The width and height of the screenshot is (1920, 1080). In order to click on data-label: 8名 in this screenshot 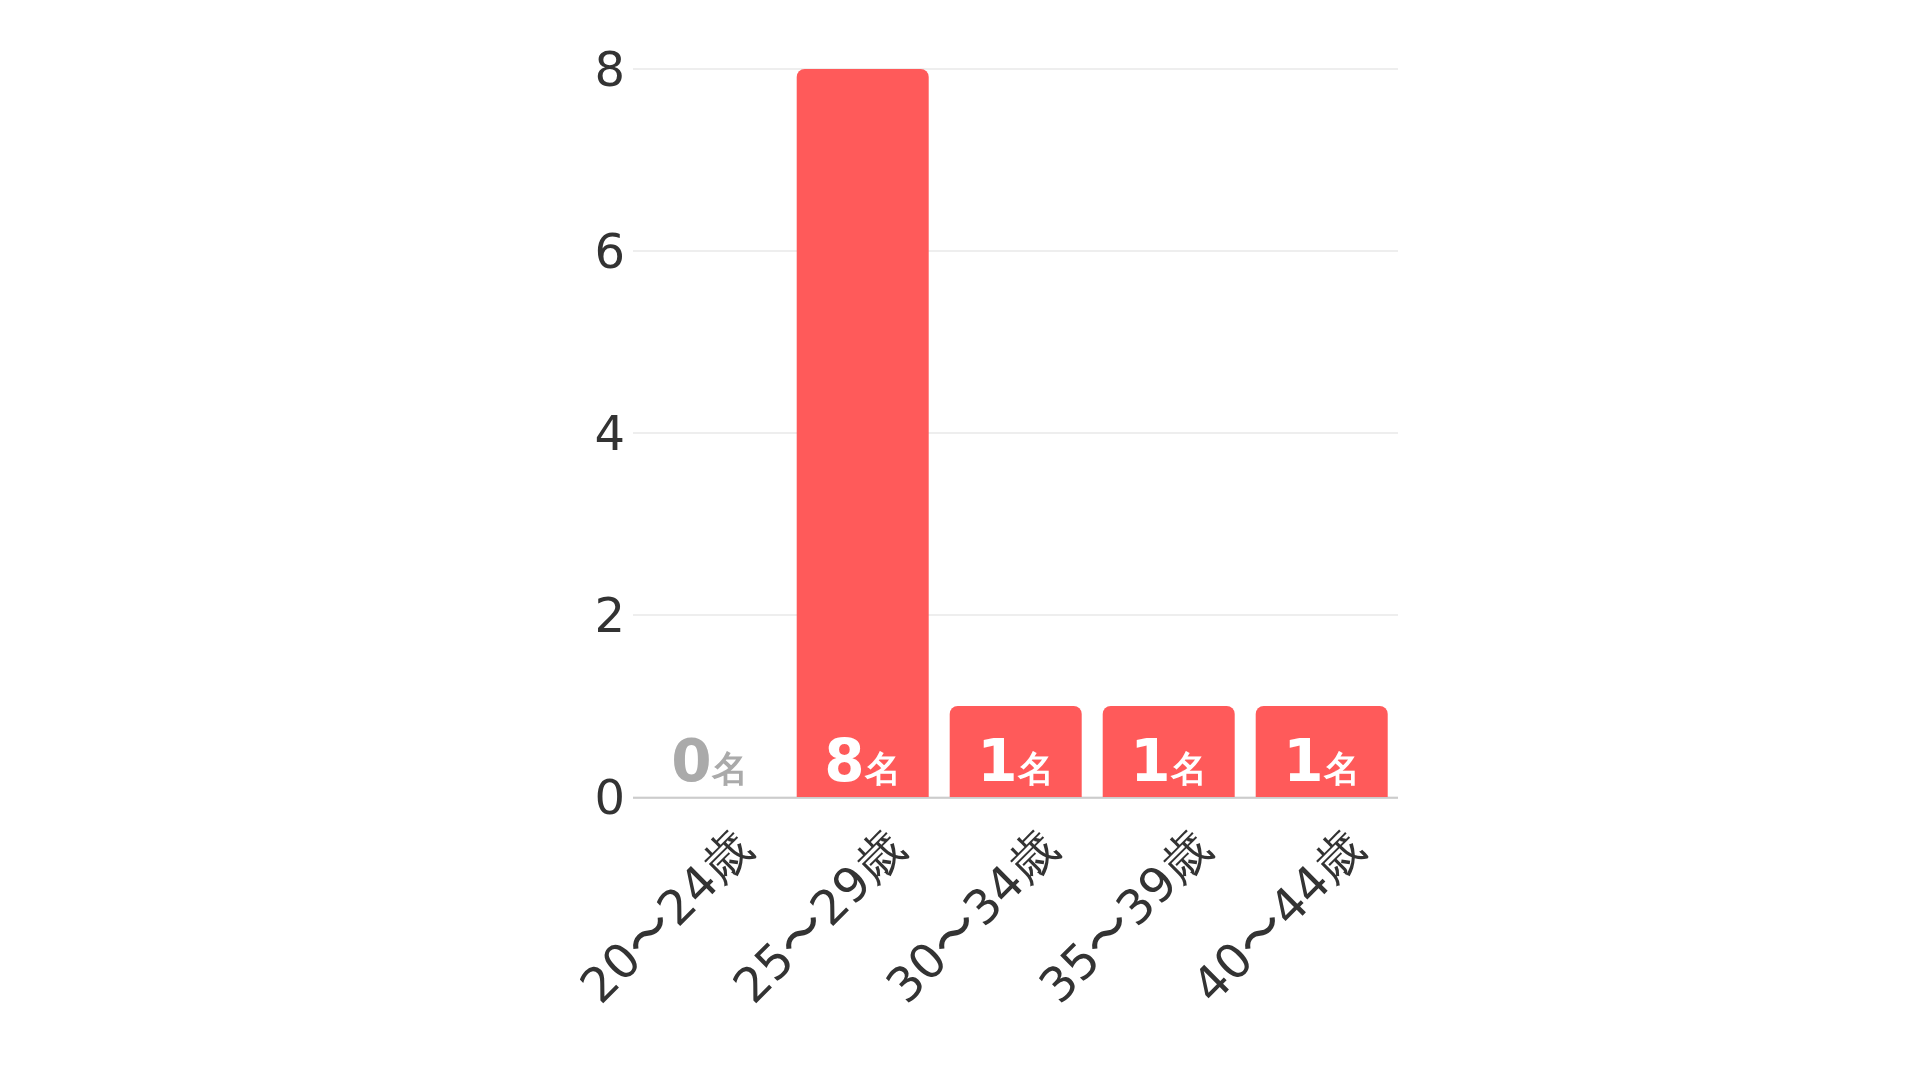, I will do `click(862, 761)`.